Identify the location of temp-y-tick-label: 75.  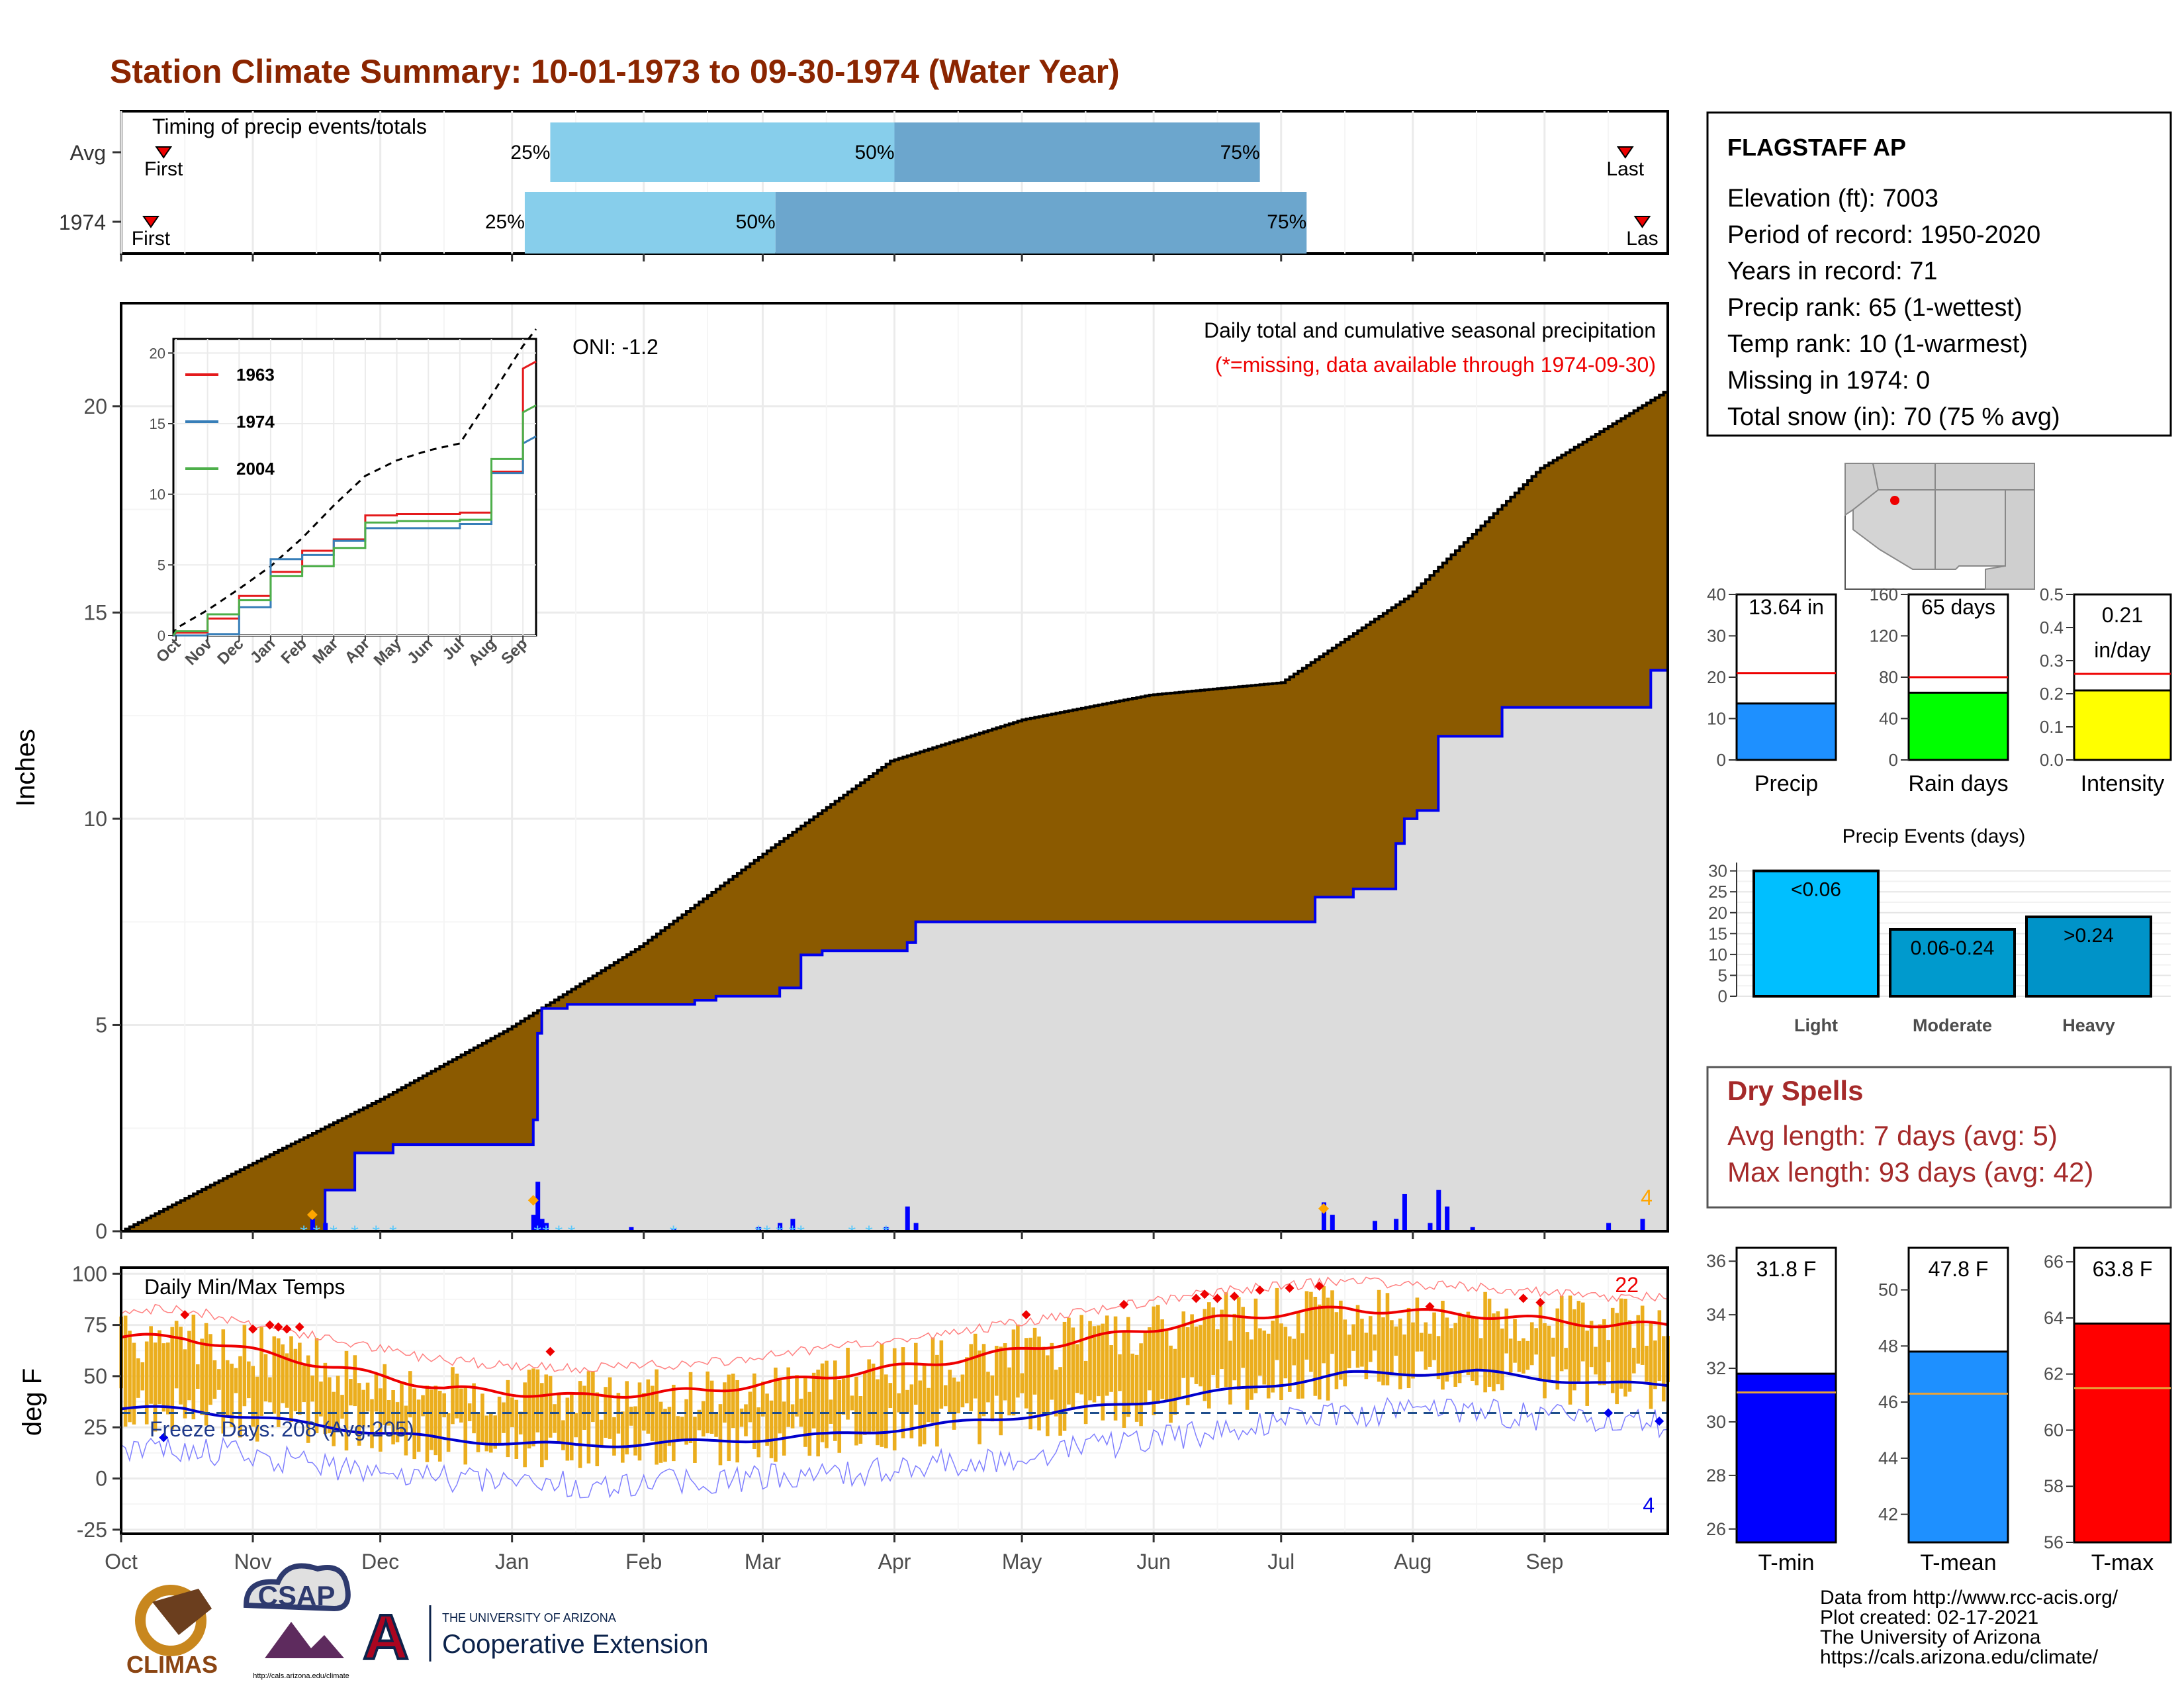
(95, 1325).